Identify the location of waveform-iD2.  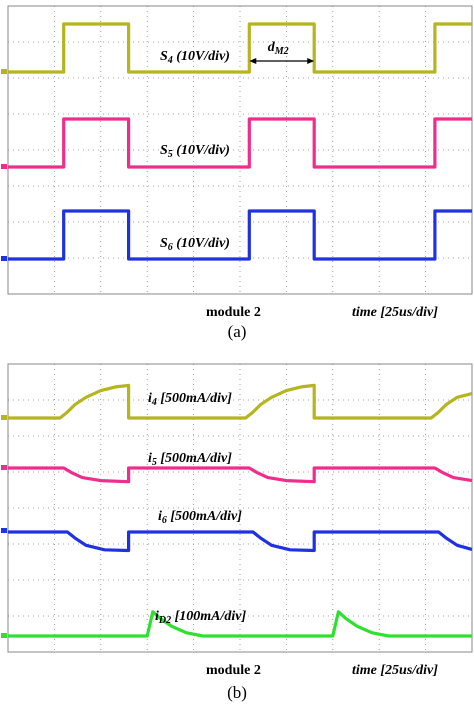
(240, 624).